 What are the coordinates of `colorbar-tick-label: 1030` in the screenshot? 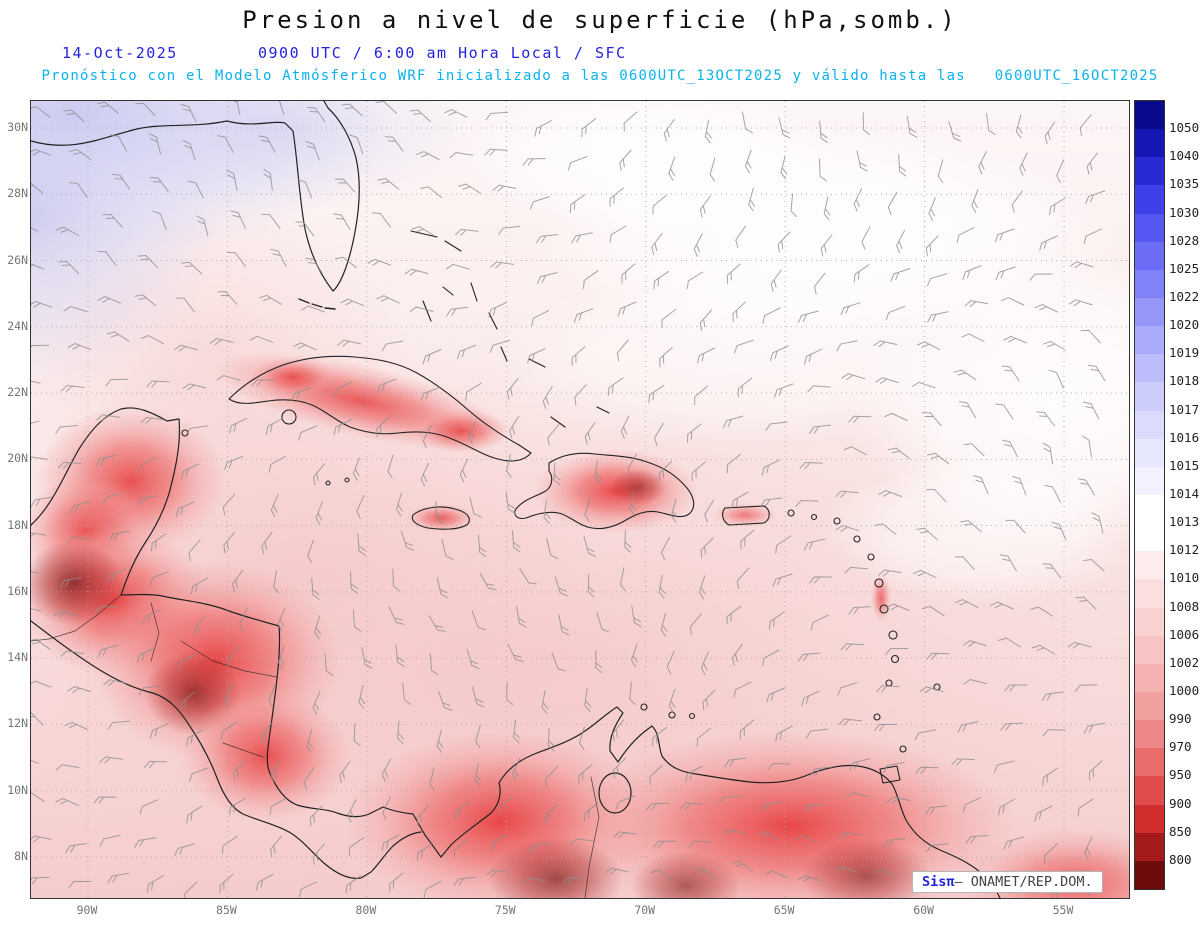 It's located at (1184, 212).